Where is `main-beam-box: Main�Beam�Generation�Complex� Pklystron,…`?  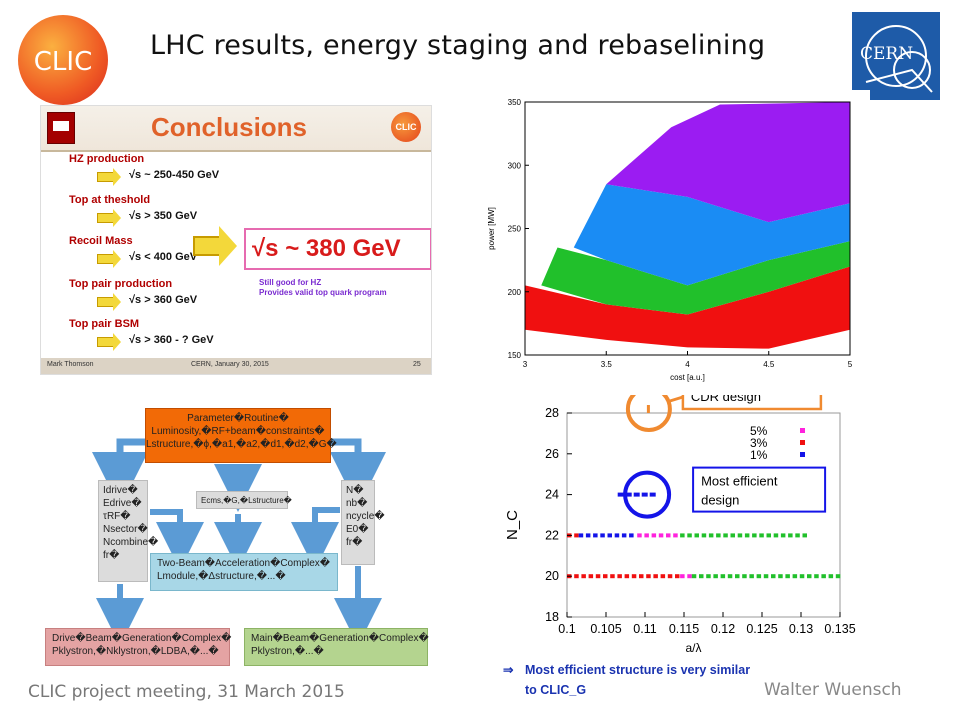 main-beam-box: Main�Beam�Generation�Complex� Pklystron,… is located at coordinates (336, 647).